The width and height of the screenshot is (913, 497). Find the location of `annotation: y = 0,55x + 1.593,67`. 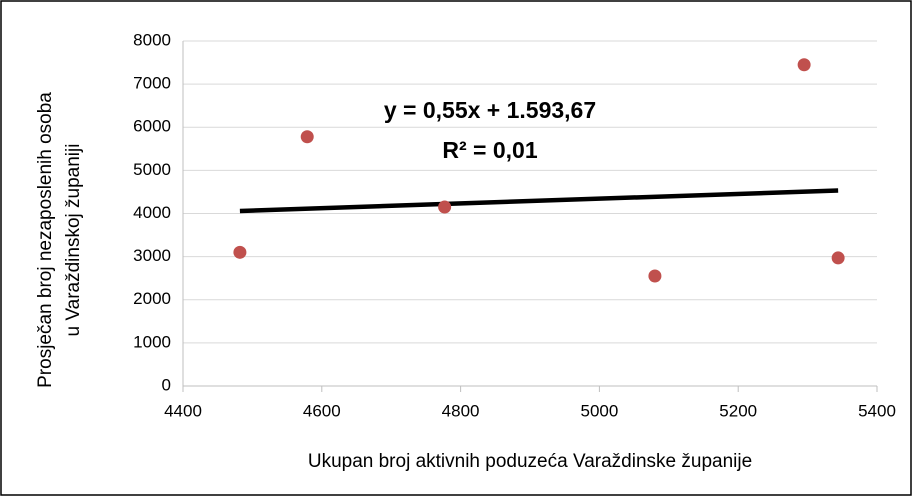

annotation: y = 0,55x + 1.593,67 is located at coordinates (490, 110).